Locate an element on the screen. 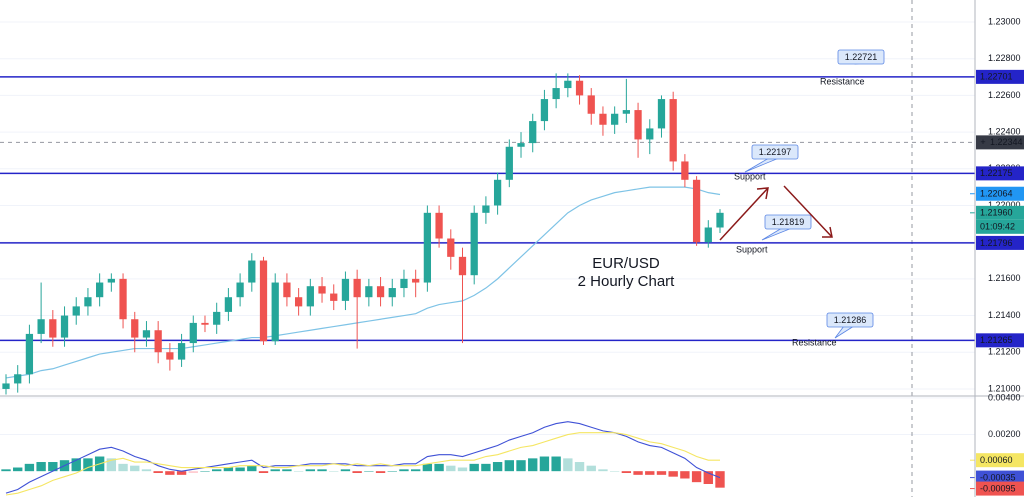 This screenshot has width=1024, height=497. y-tick-label: 1.21000 is located at coordinates (1004, 388).